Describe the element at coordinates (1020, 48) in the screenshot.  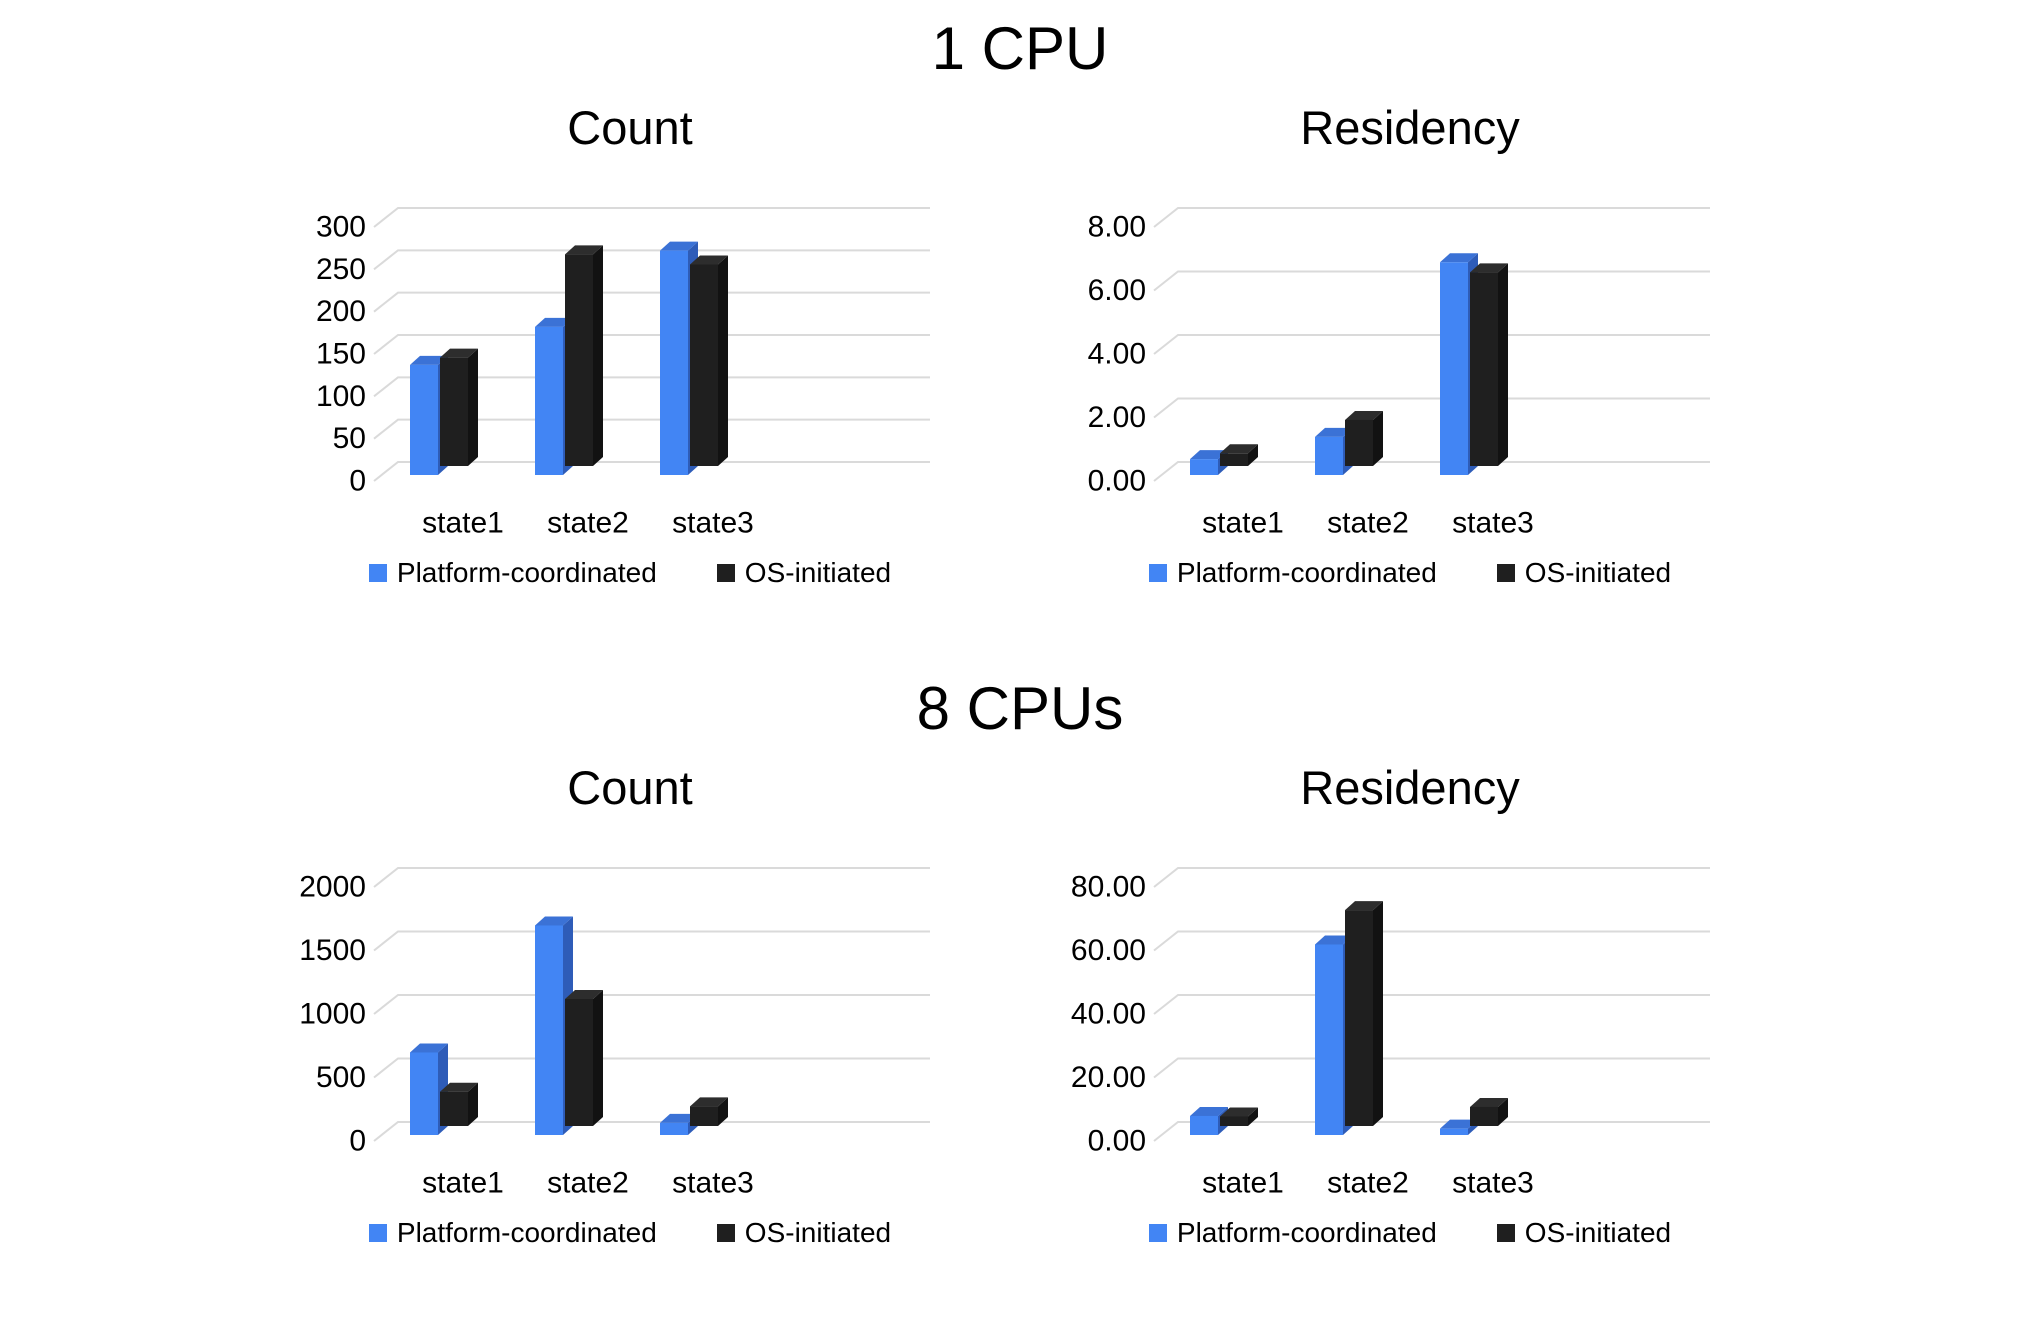
I see `section-title-1-cpu: 1 CPU` at that location.